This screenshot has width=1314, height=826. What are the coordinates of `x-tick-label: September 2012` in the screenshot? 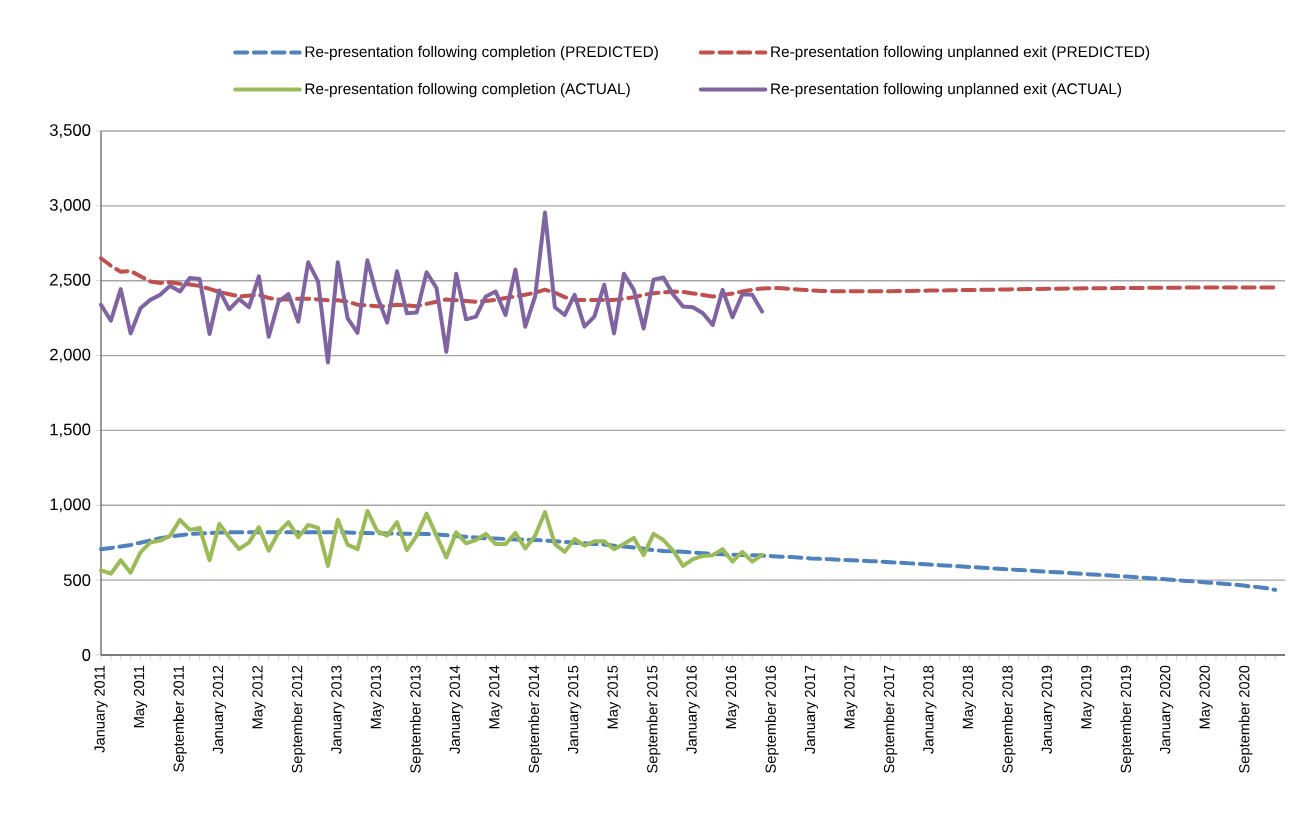 It's located at (298, 719).